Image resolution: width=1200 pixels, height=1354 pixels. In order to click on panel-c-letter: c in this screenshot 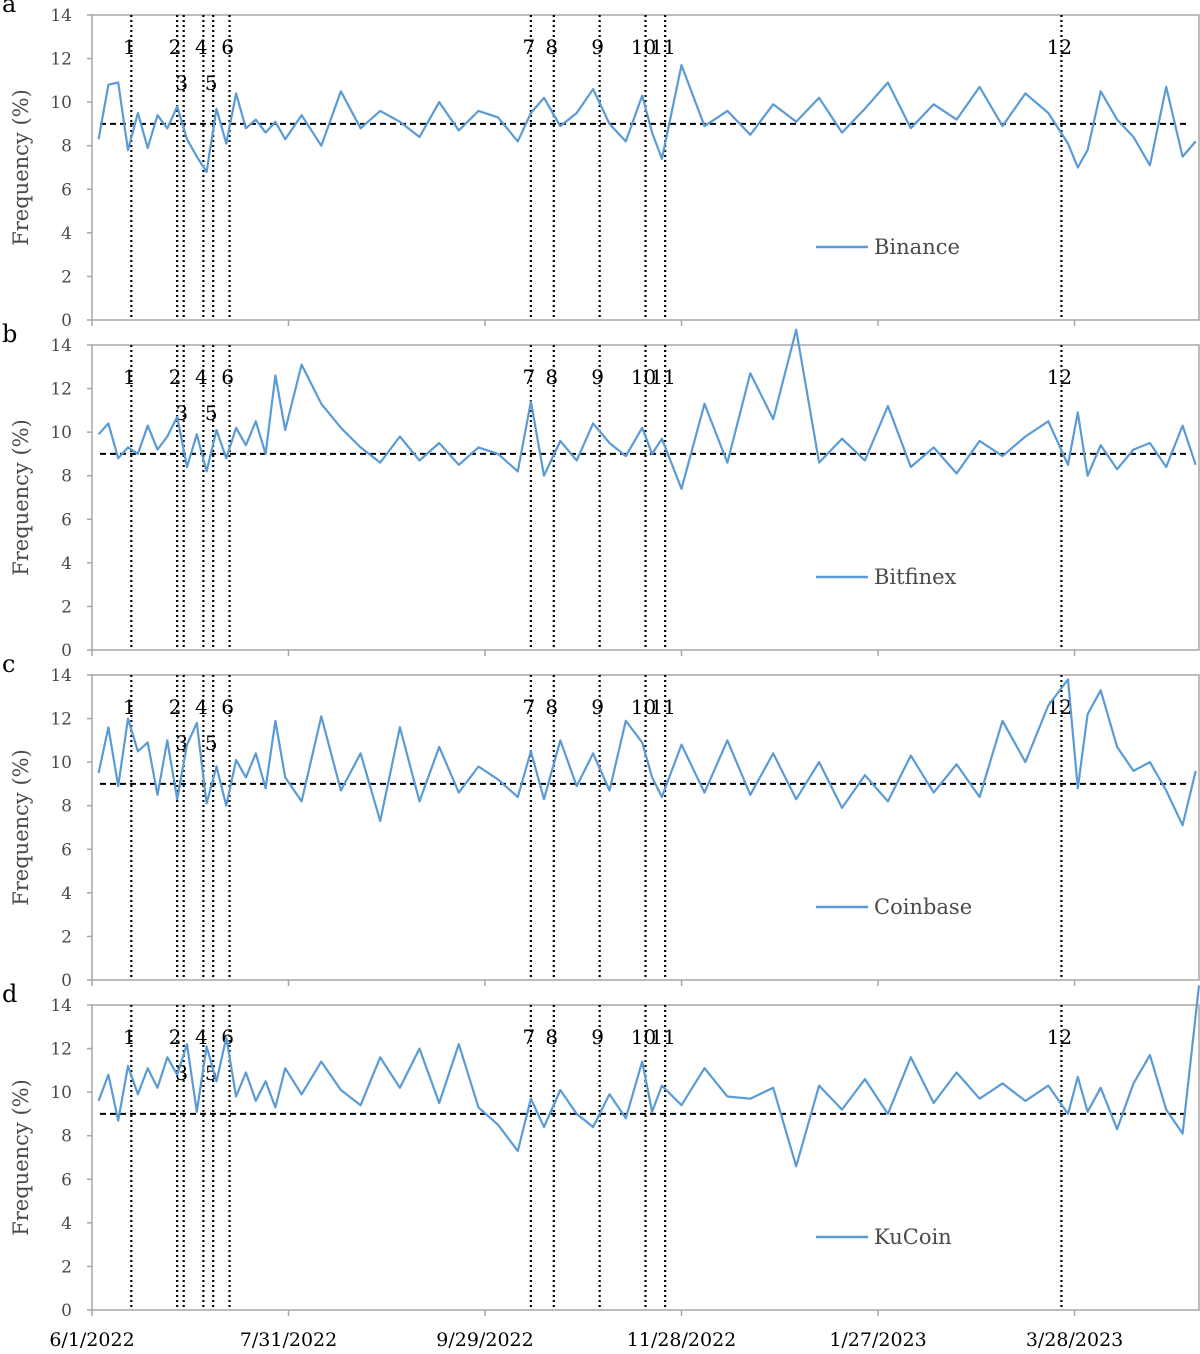, I will do `click(8, 664)`.